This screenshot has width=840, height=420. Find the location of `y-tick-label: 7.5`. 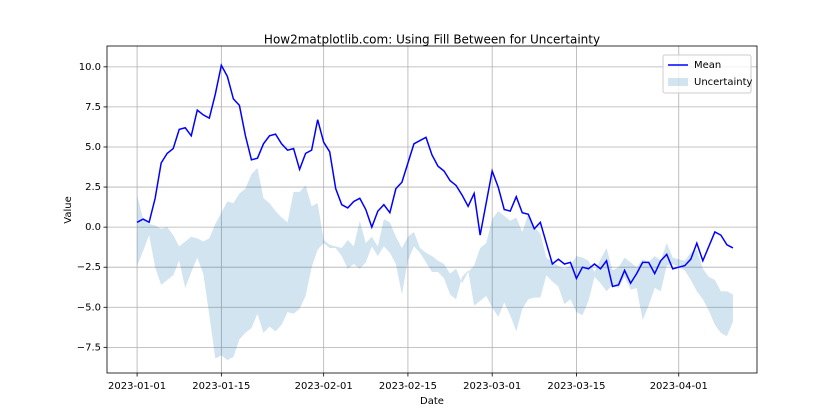

y-tick-label: 7.5 is located at coordinates (93, 107).